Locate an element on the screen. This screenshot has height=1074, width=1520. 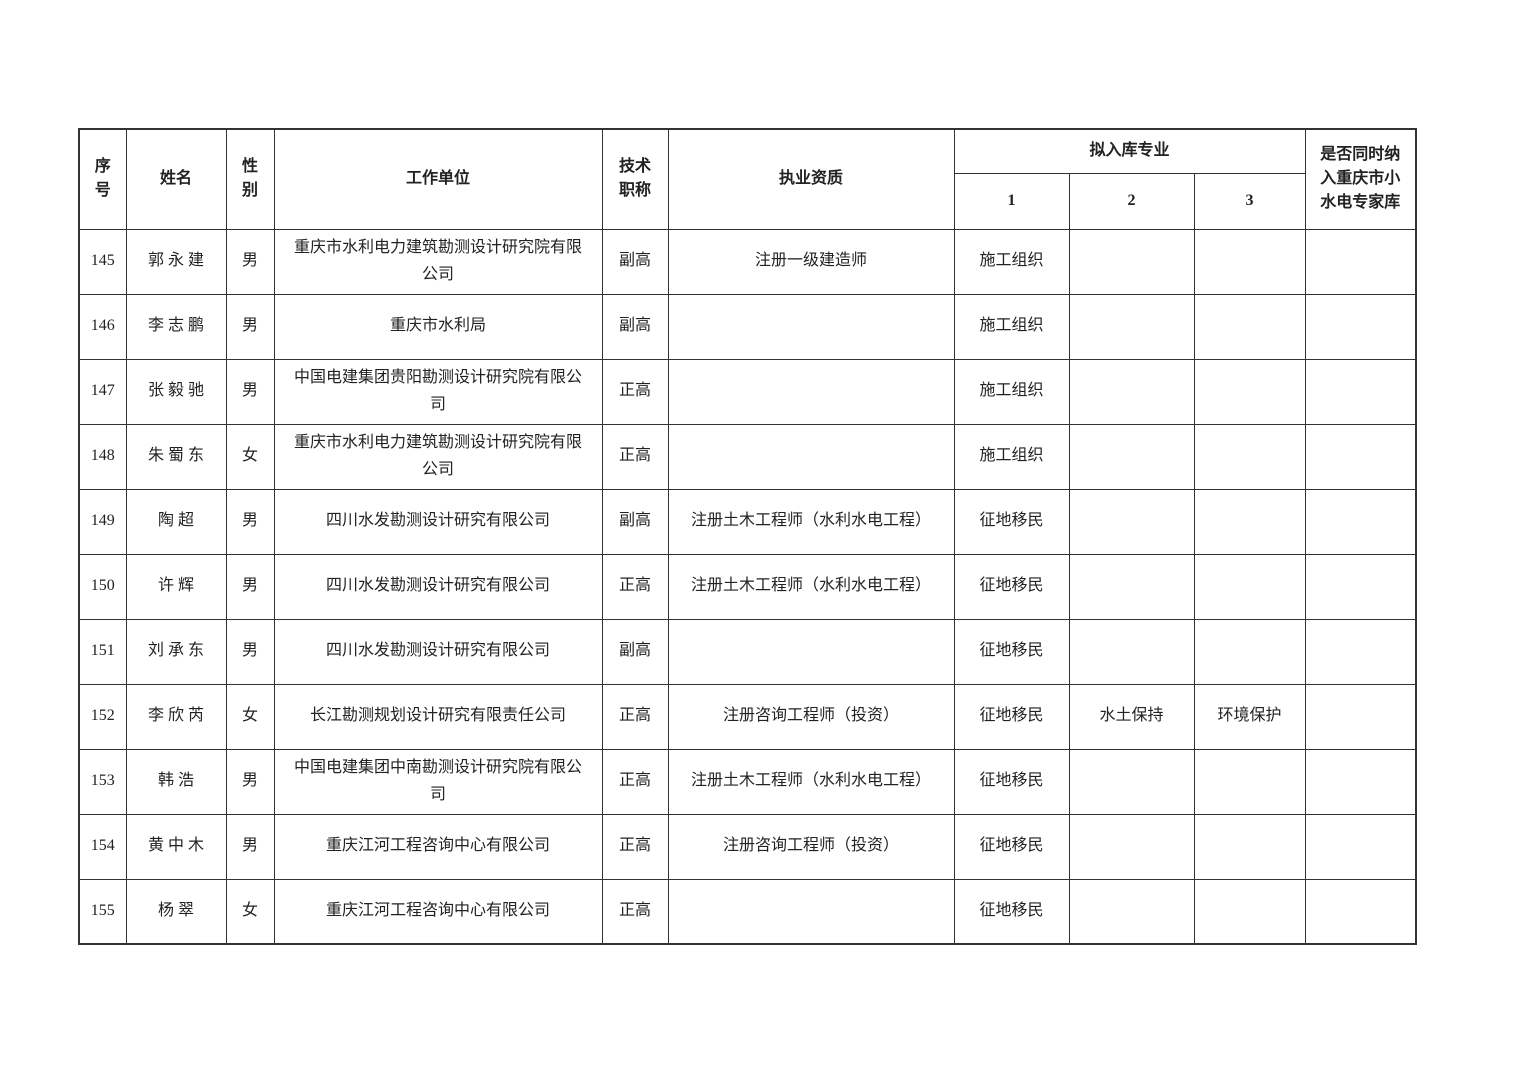
cell-name-text: 韩浩 is located at coordinates (177, 781).